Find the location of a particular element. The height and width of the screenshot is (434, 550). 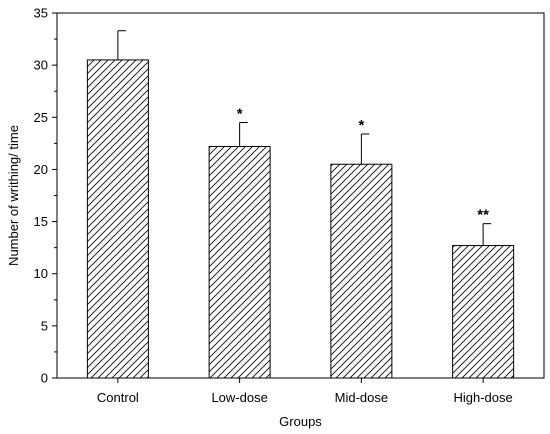

significance-mid-dose: * is located at coordinates (361, 125).